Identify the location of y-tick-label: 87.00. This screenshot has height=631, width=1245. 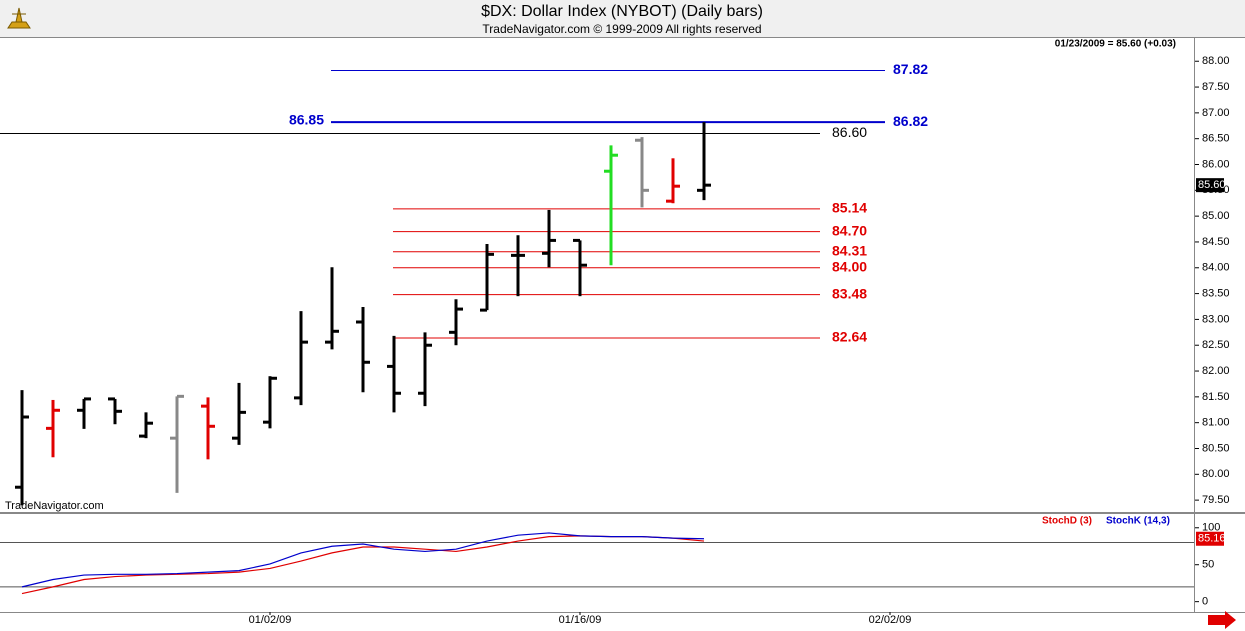
(1216, 113).